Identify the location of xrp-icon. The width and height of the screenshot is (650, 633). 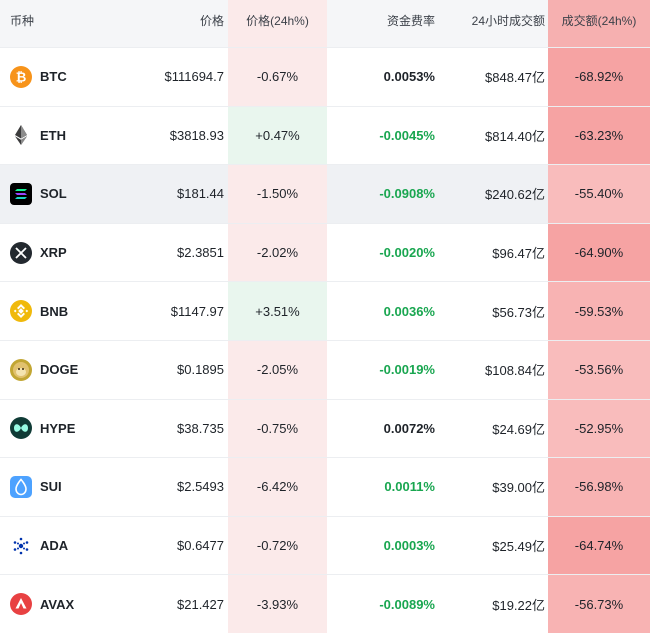
(21, 252).